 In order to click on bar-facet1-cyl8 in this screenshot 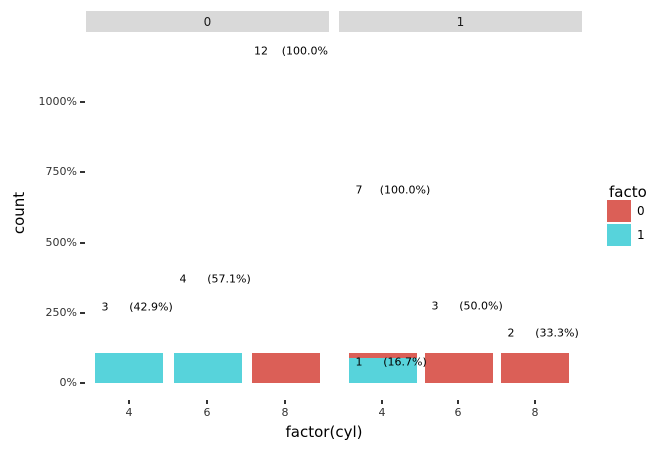, I will do `click(535, 368)`.